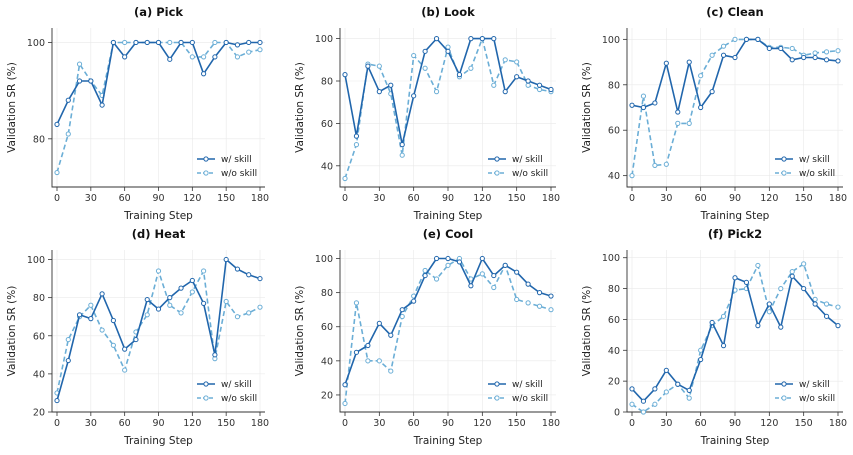 The height and width of the screenshot is (455, 853). I want to click on x-tick-label: 60, so click(414, 198).